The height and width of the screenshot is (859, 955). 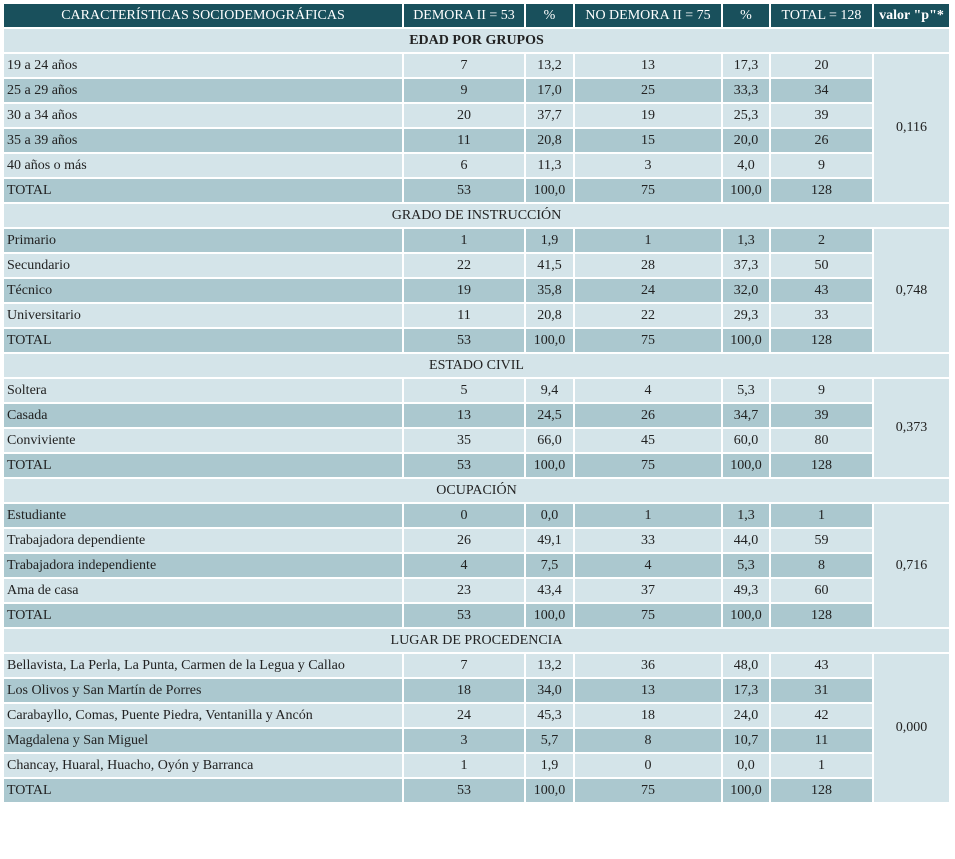 What do you see at coordinates (746, 715) in the screenshot?
I see `value-cell: 24,0` at bounding box center [746, 715].